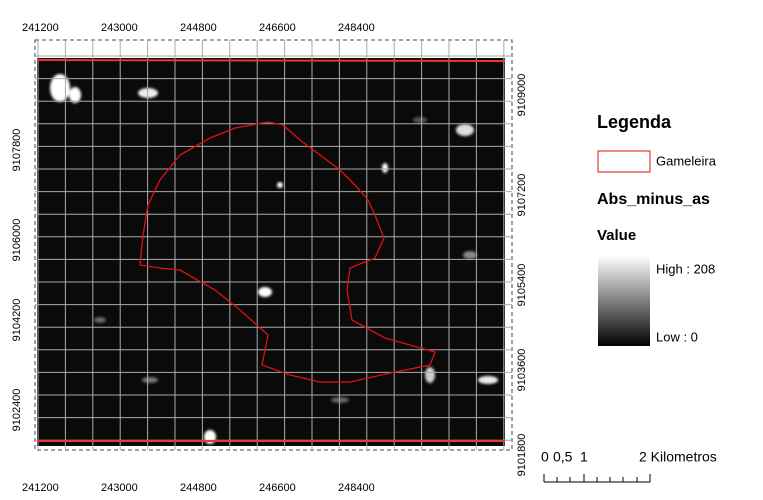 The image size is (763, 500). I want to click on scale-label: 0, so click(545, 457).